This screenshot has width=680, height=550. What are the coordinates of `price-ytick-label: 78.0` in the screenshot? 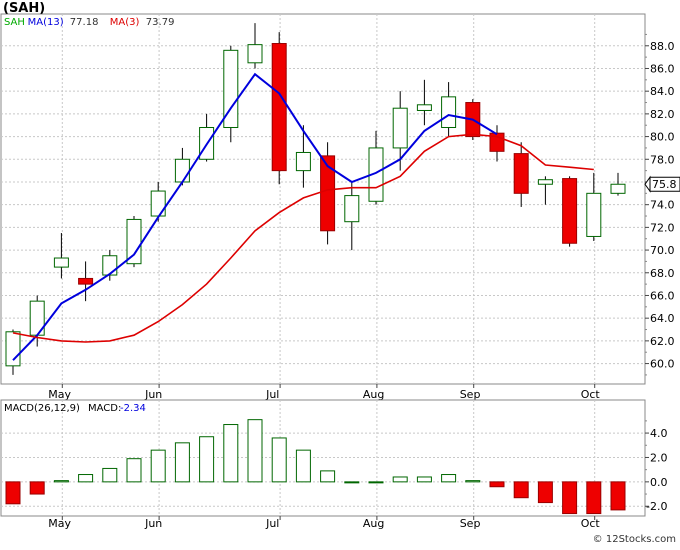 It's located at (662, 159).